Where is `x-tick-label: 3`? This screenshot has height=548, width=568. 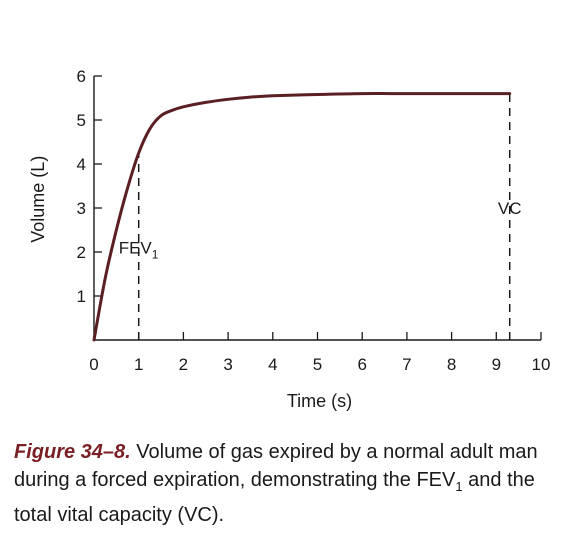
x-tick-label: 3 is located at coordinates (227, 364).